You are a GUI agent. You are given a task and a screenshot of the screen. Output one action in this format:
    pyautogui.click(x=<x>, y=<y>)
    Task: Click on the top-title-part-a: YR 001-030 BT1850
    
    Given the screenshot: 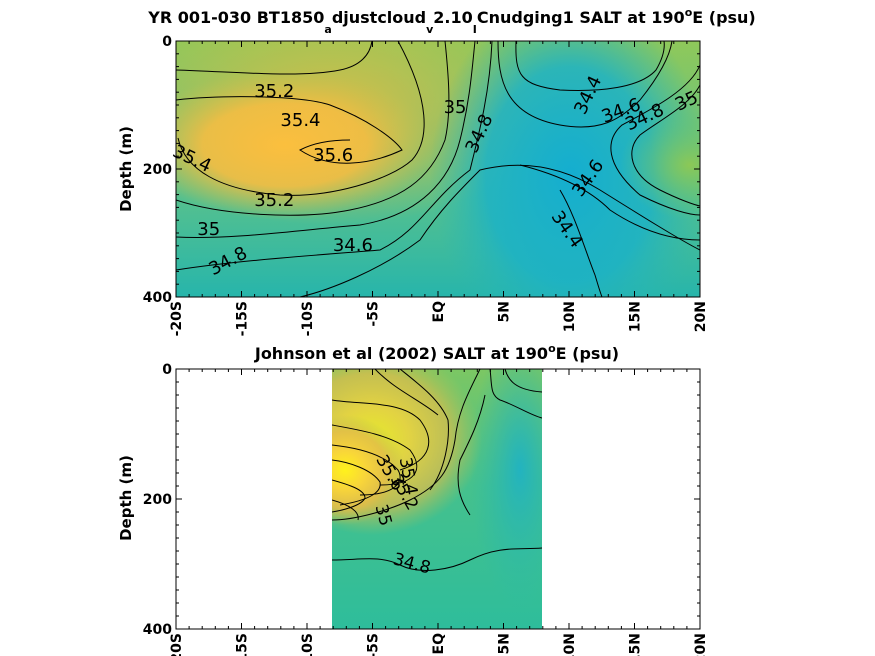 What is the action you would take?
    pyautogui.click(x=235, y=17)
    